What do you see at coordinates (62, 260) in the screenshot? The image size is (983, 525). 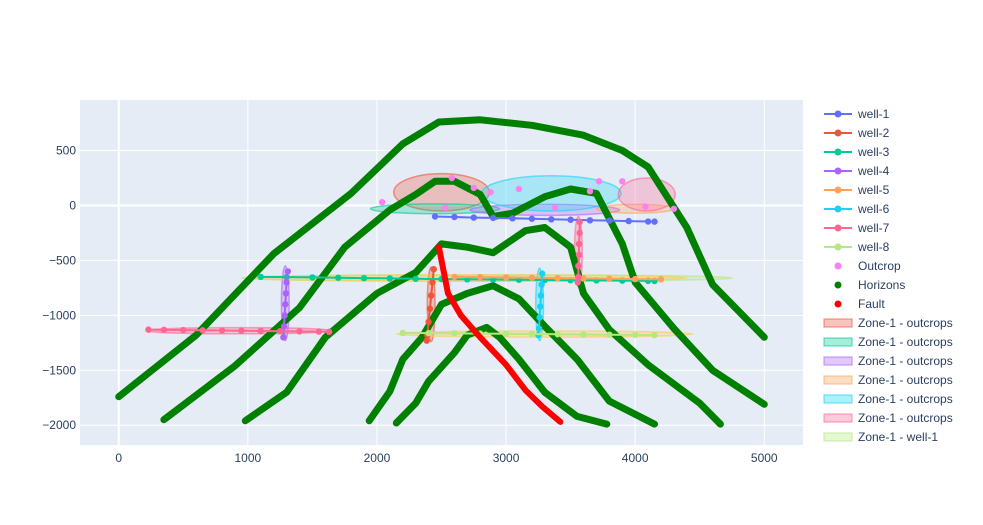 I see `y-tick-label: −500` at bounding box center [62, 260].